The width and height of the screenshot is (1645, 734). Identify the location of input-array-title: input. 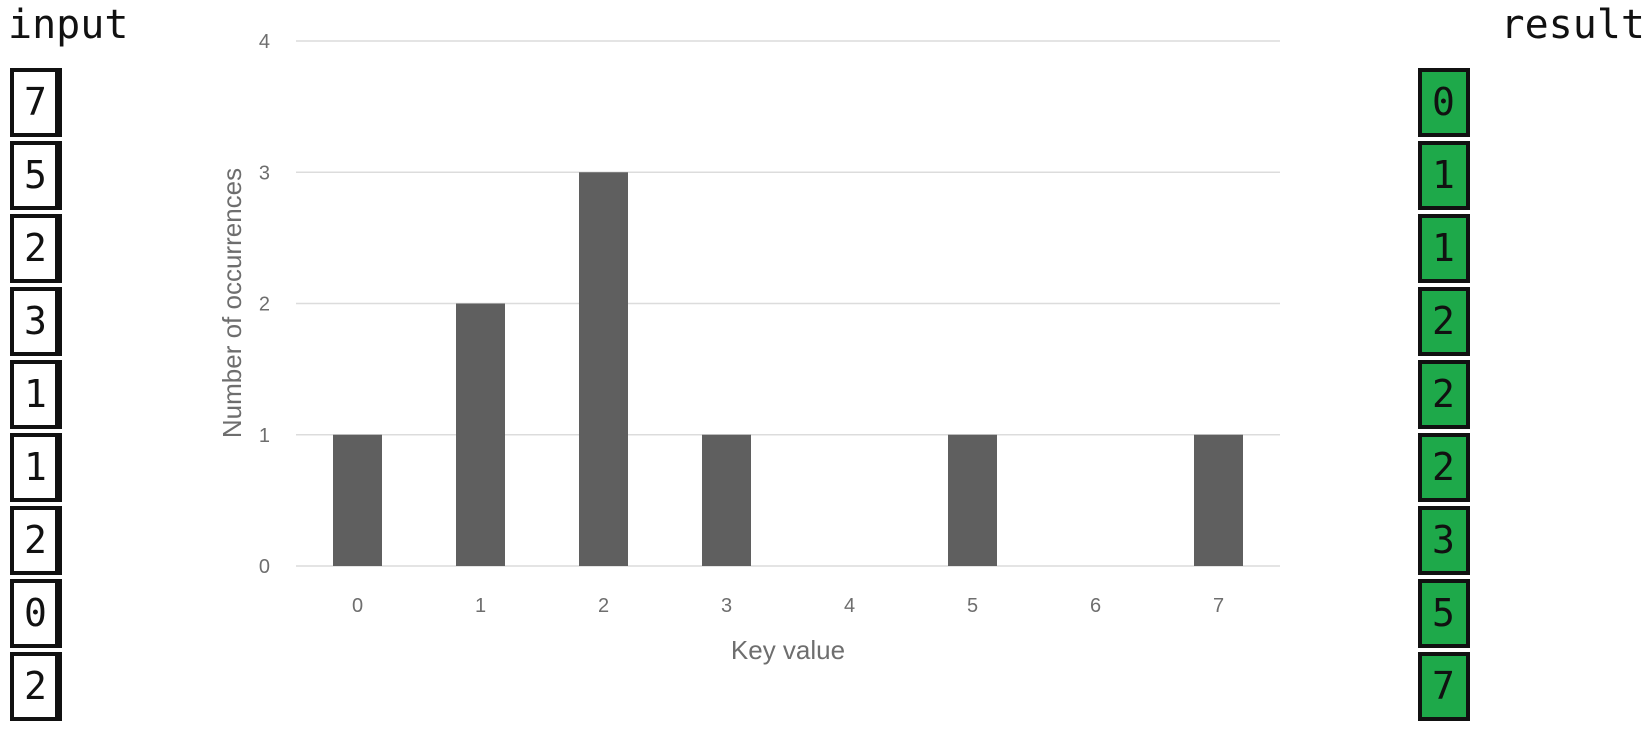
(68, 25).